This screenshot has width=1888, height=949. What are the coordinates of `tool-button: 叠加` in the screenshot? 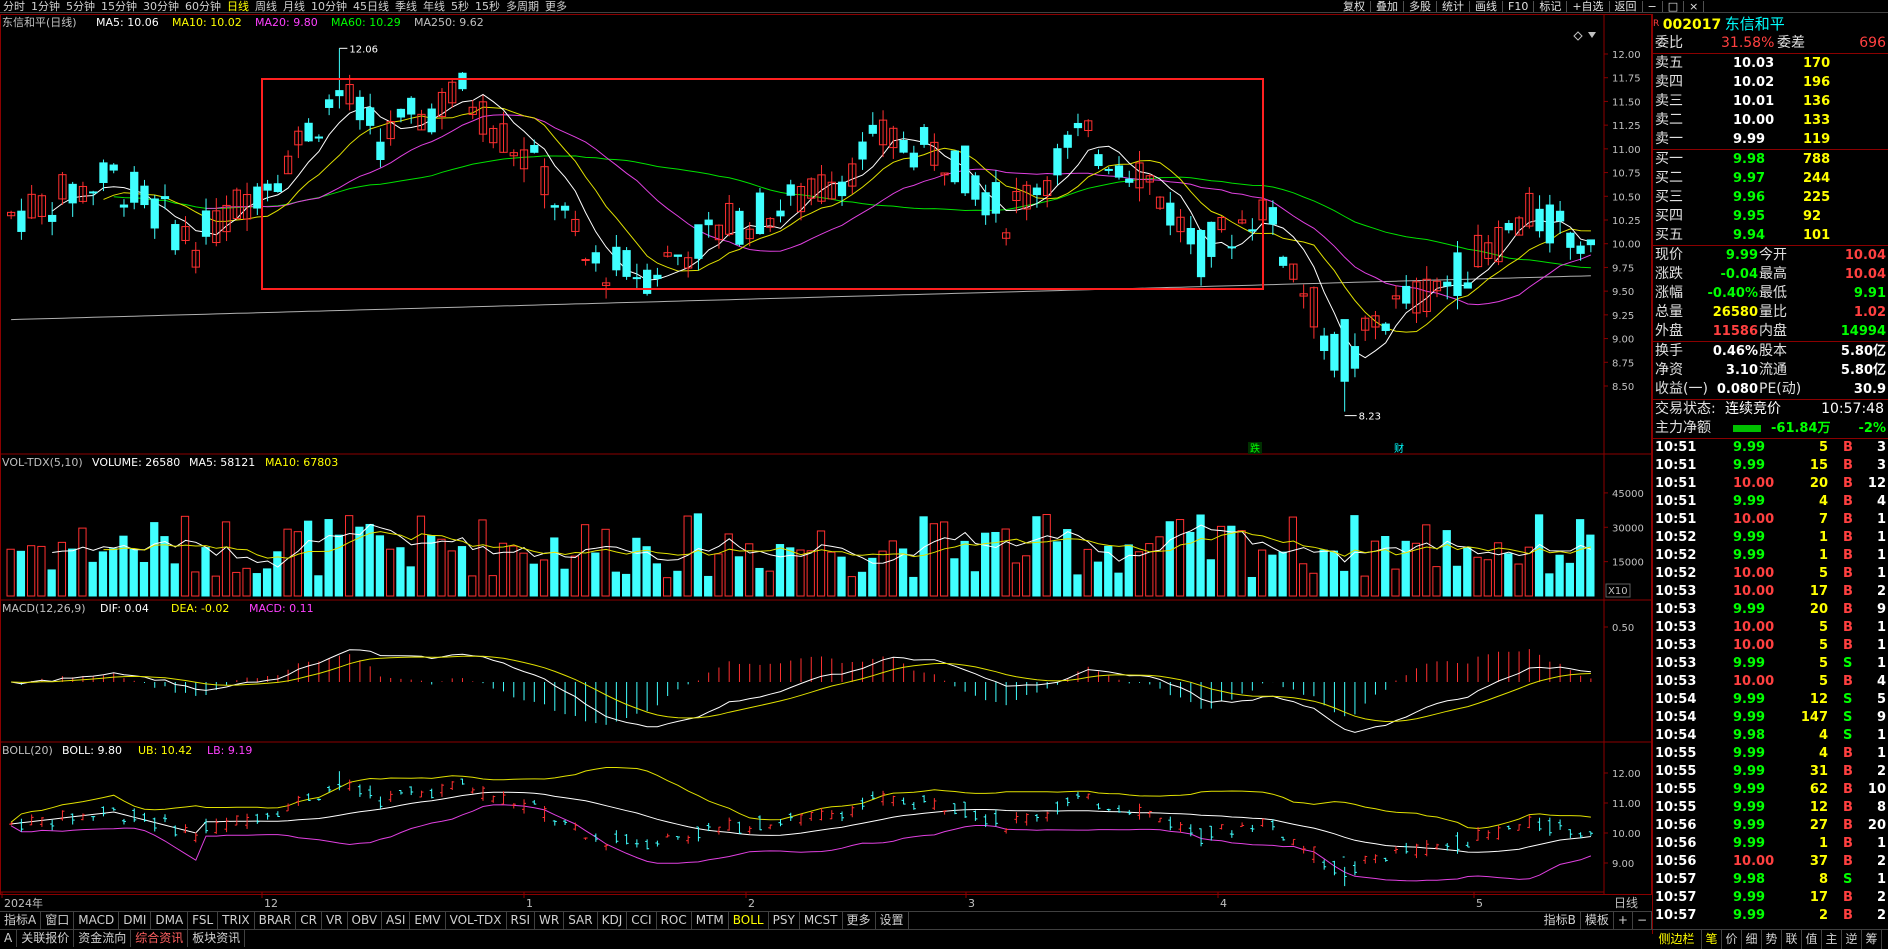 It's located at (1387, 6).